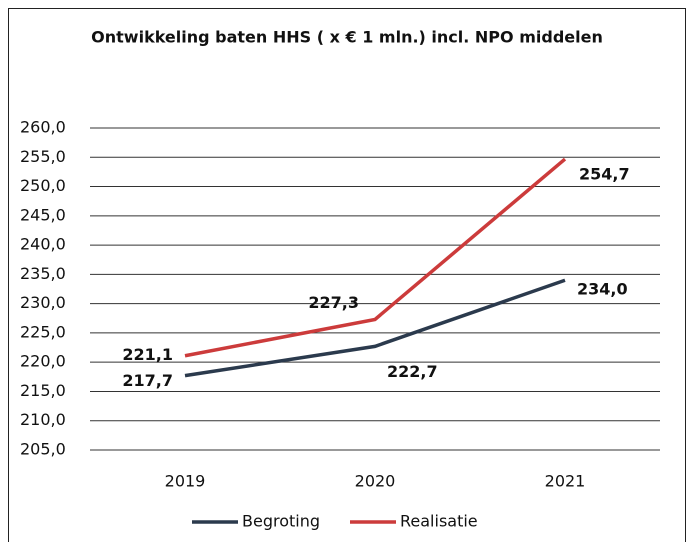  What do you see at coordinates (43, 390) in the screenshot?
I see `y-tick-label: 215,0` at bounding box center [43, 390].